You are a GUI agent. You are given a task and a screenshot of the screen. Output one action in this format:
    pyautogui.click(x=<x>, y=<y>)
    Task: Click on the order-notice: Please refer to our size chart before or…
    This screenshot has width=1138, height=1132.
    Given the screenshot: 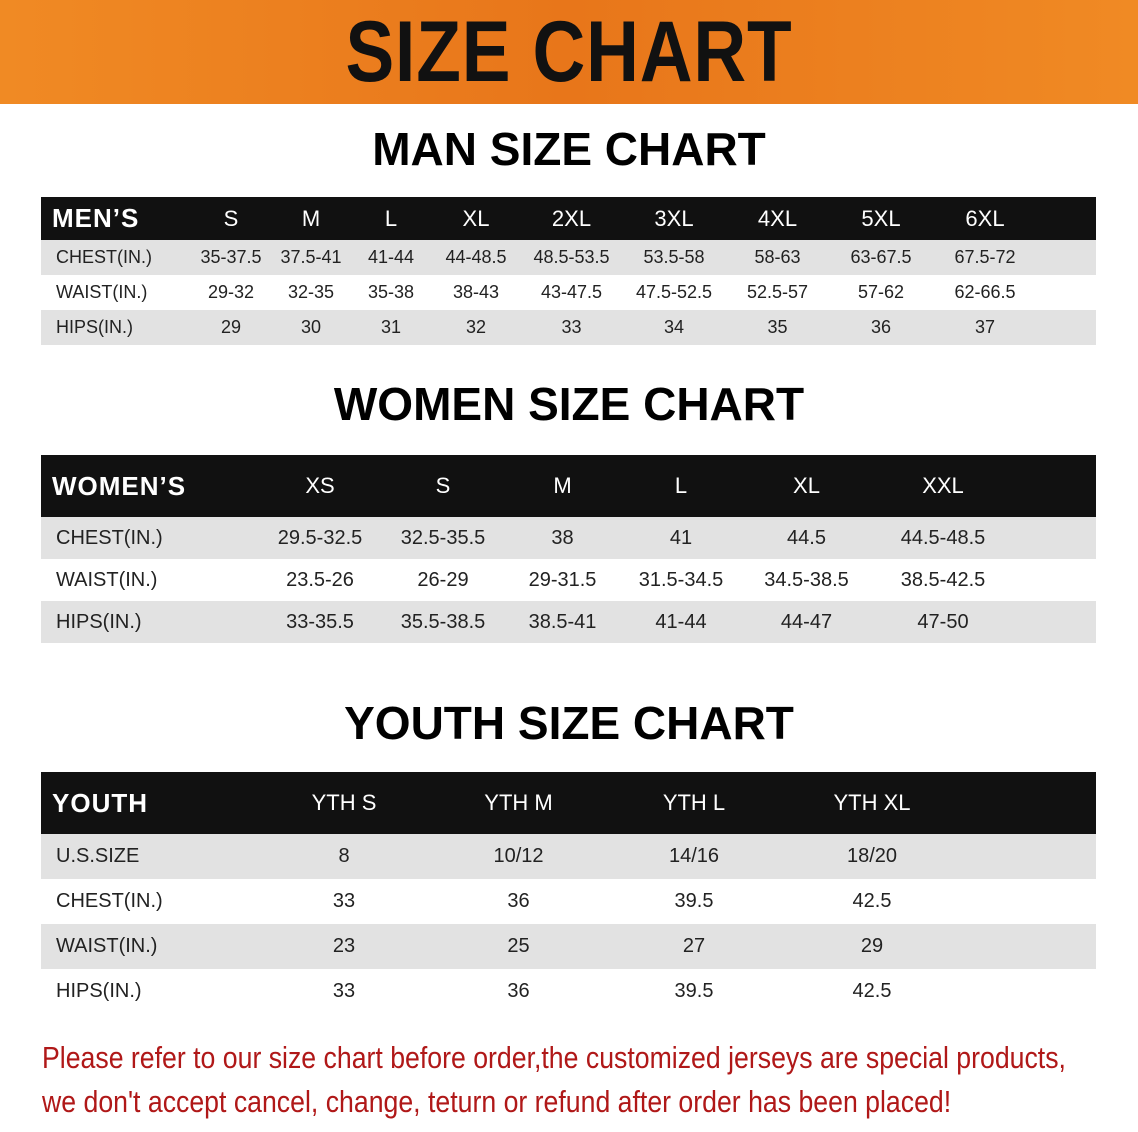 What is the action you would take?
    pyautogui.click(x=554, y=1080)
    